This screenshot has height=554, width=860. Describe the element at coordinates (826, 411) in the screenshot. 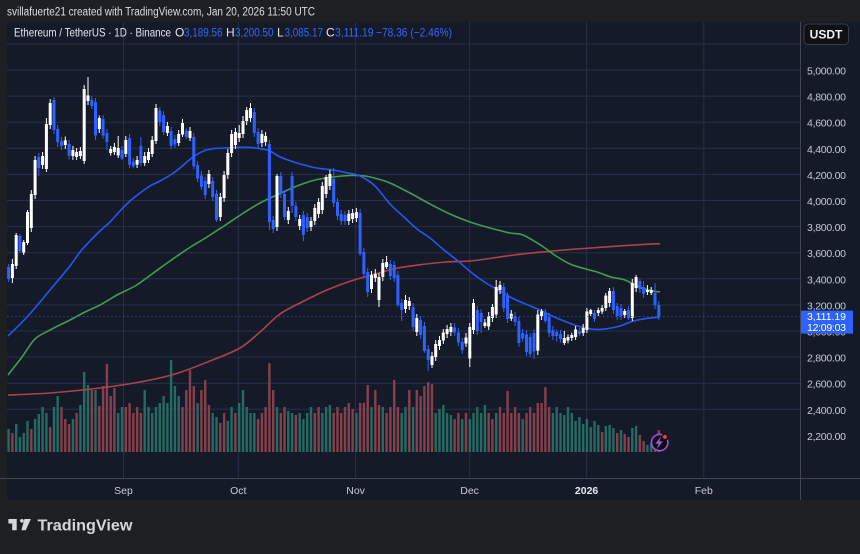

I see `svg-text: 2,400.00` at that location.